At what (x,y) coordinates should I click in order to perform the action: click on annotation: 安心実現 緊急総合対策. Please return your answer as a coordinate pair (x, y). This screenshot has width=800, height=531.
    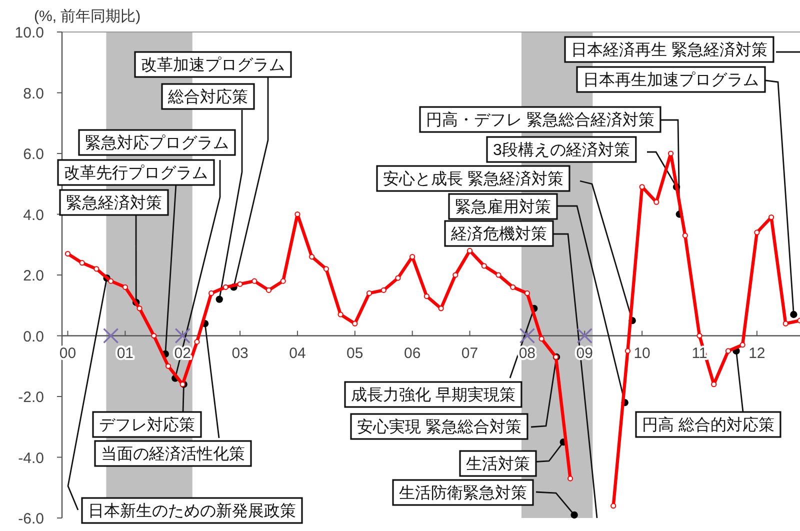
    Looking at the image, I should click on (439, 427).